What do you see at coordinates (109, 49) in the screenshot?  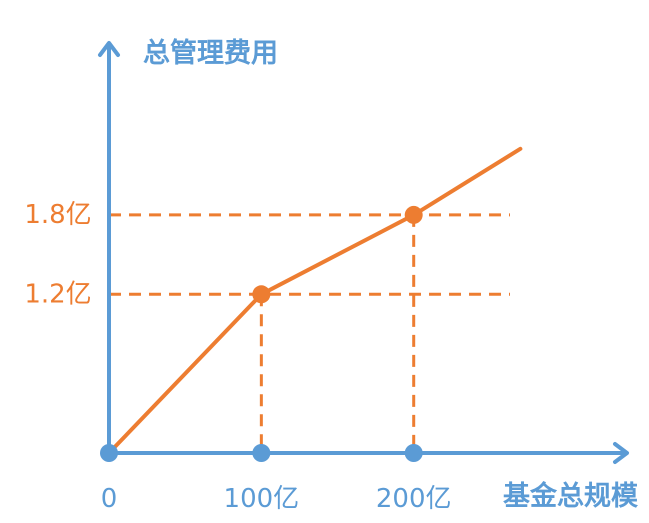 I see `y-axis-arrow-icon` at bounding box center [109, 49].